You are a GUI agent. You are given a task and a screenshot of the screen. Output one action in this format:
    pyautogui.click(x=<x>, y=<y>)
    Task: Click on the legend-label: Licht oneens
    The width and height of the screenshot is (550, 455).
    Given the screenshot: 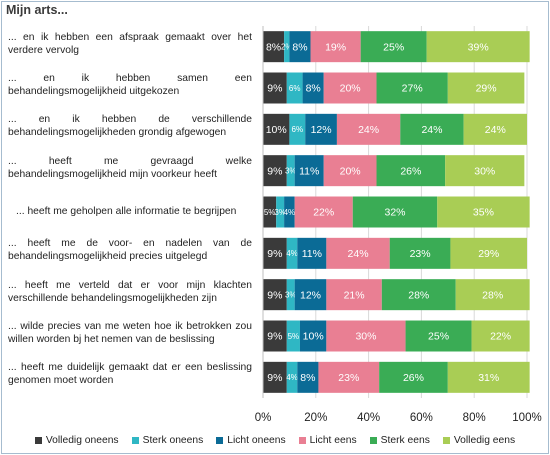 What is the action you would take?
    pyautogui.click(x=256, y=440)
    